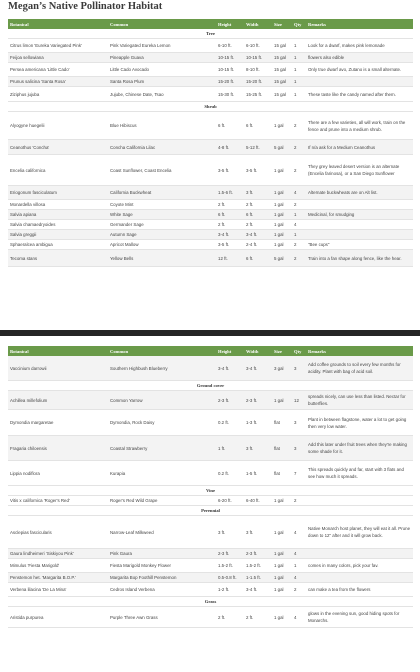 This screenshot has width=420, height=672. Describe the element at coordinates (359, 214) in the screenshot. I see `remarks-cell: Medicinal, for smudging` at that location.